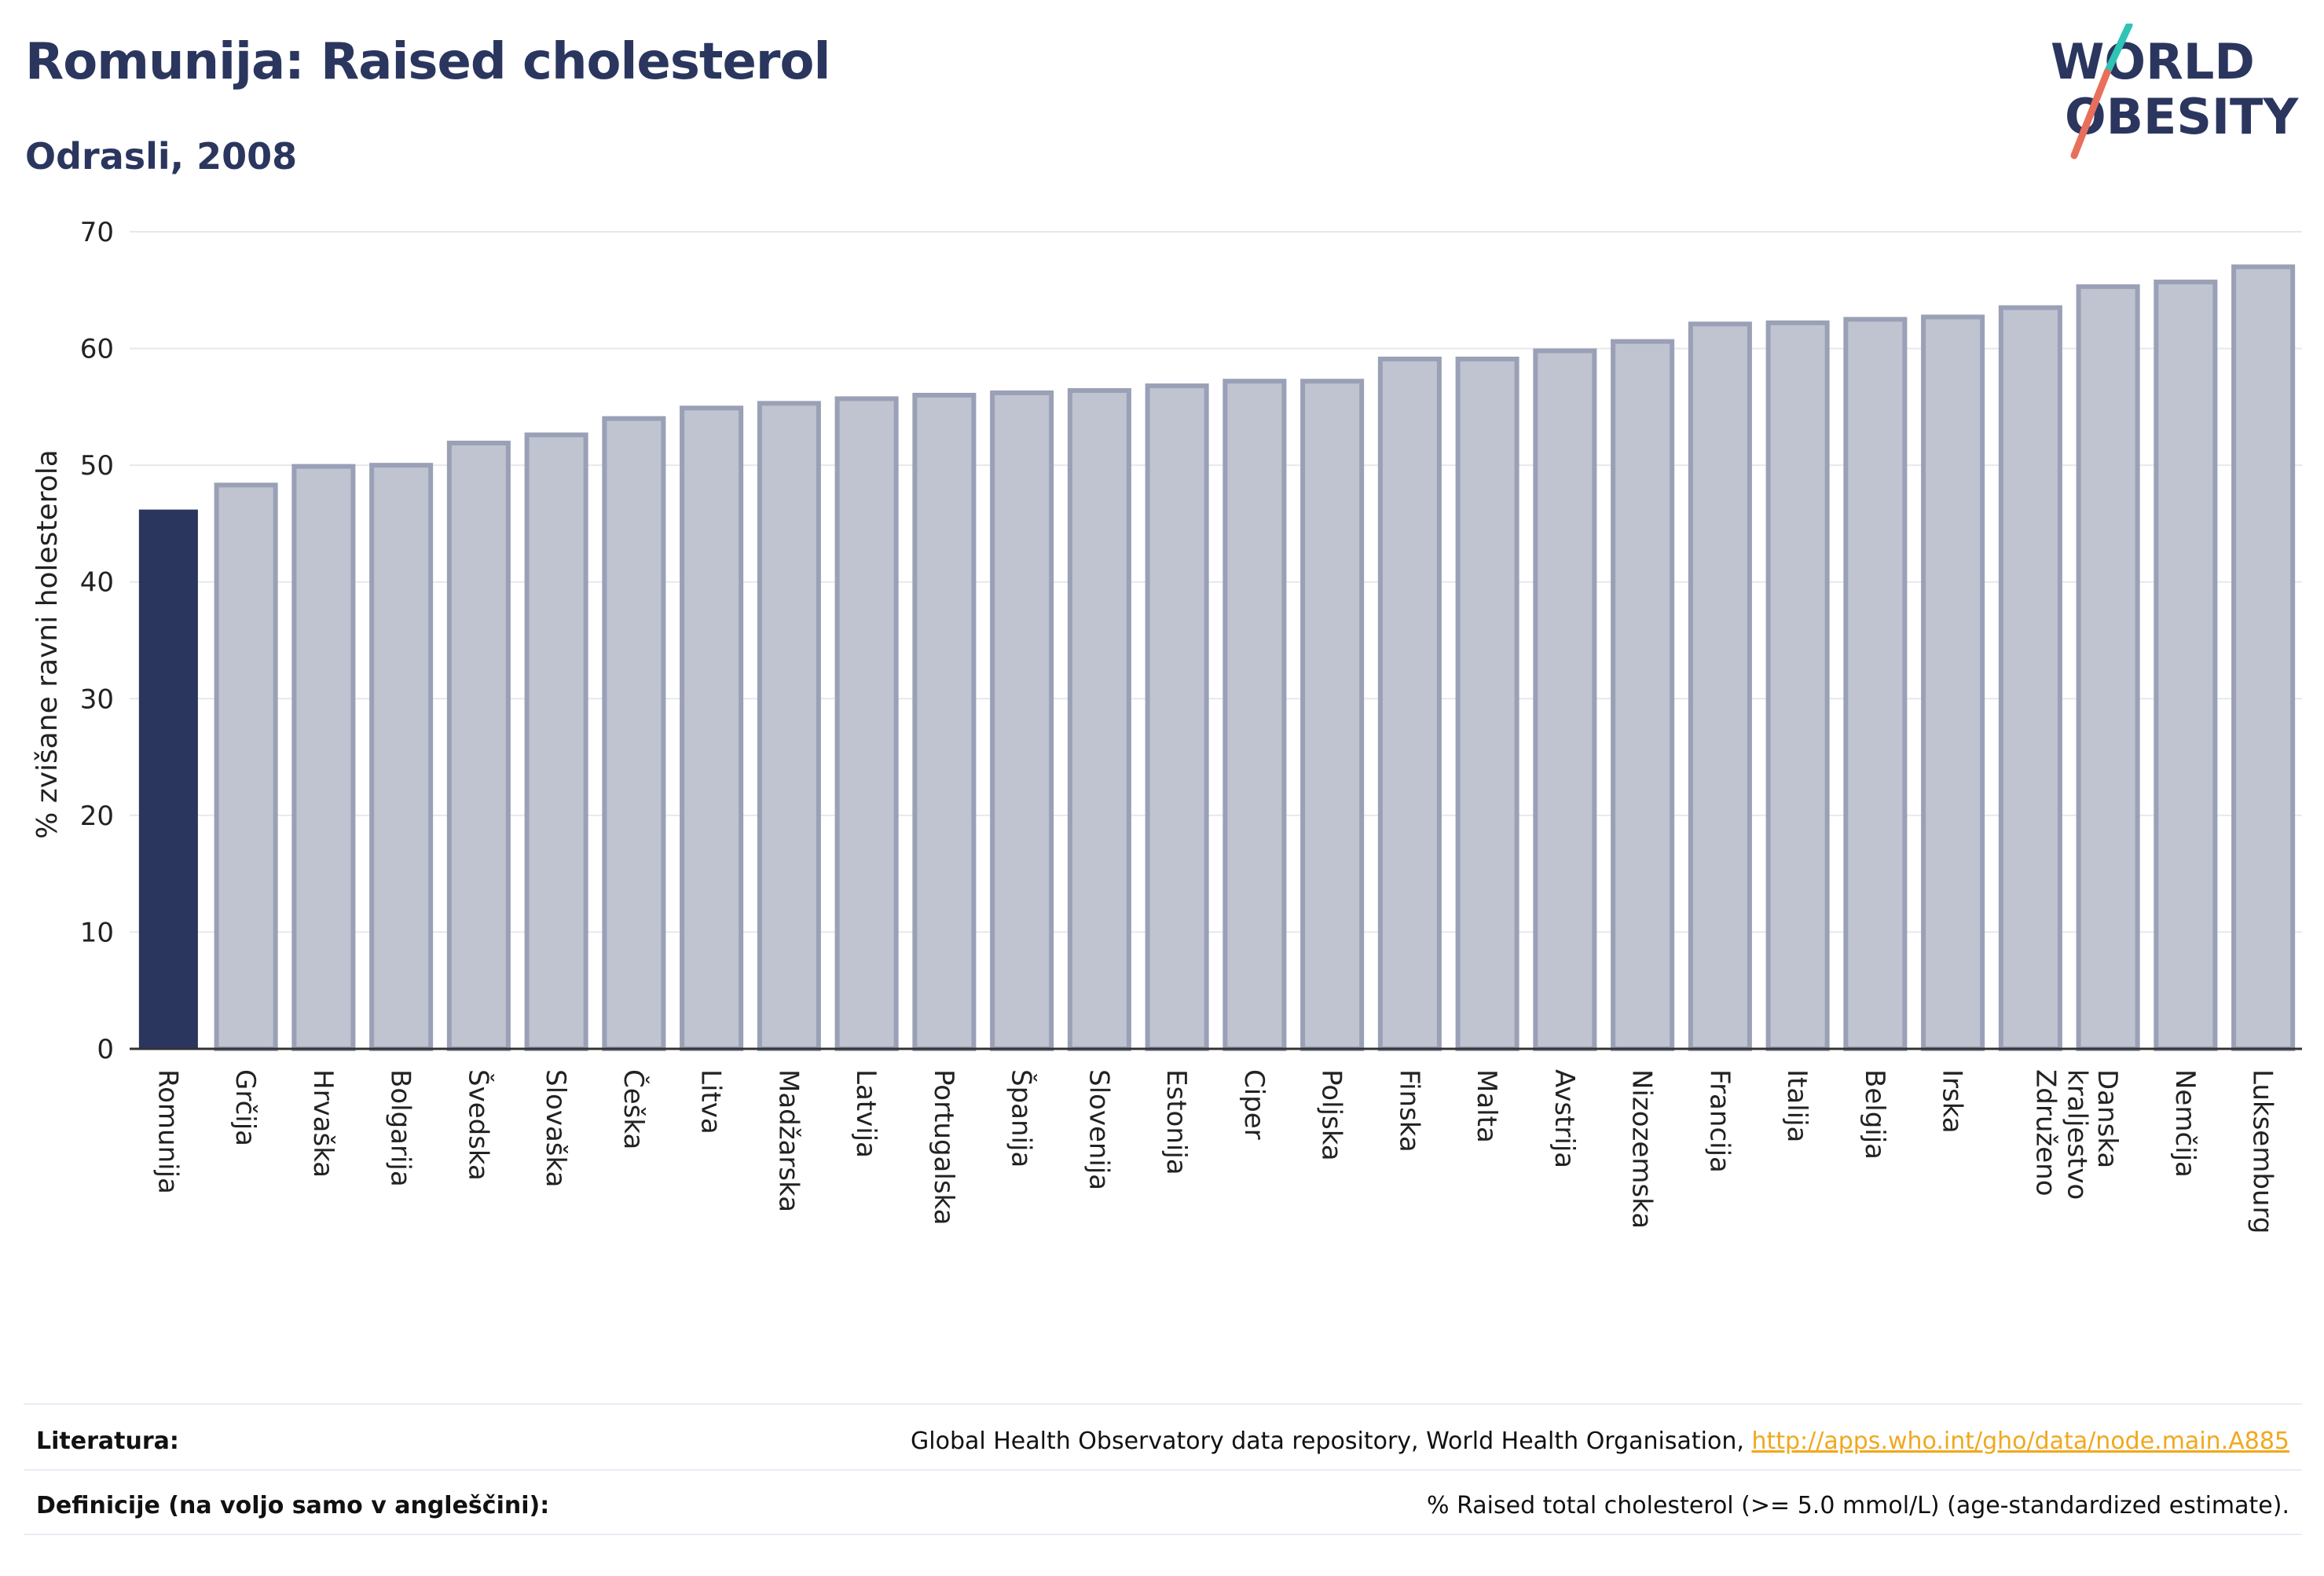  What do you see at coordinates (97, 466) in the screenshot?
I see `y-tick-label: 50` at bounding box center [97, 466].